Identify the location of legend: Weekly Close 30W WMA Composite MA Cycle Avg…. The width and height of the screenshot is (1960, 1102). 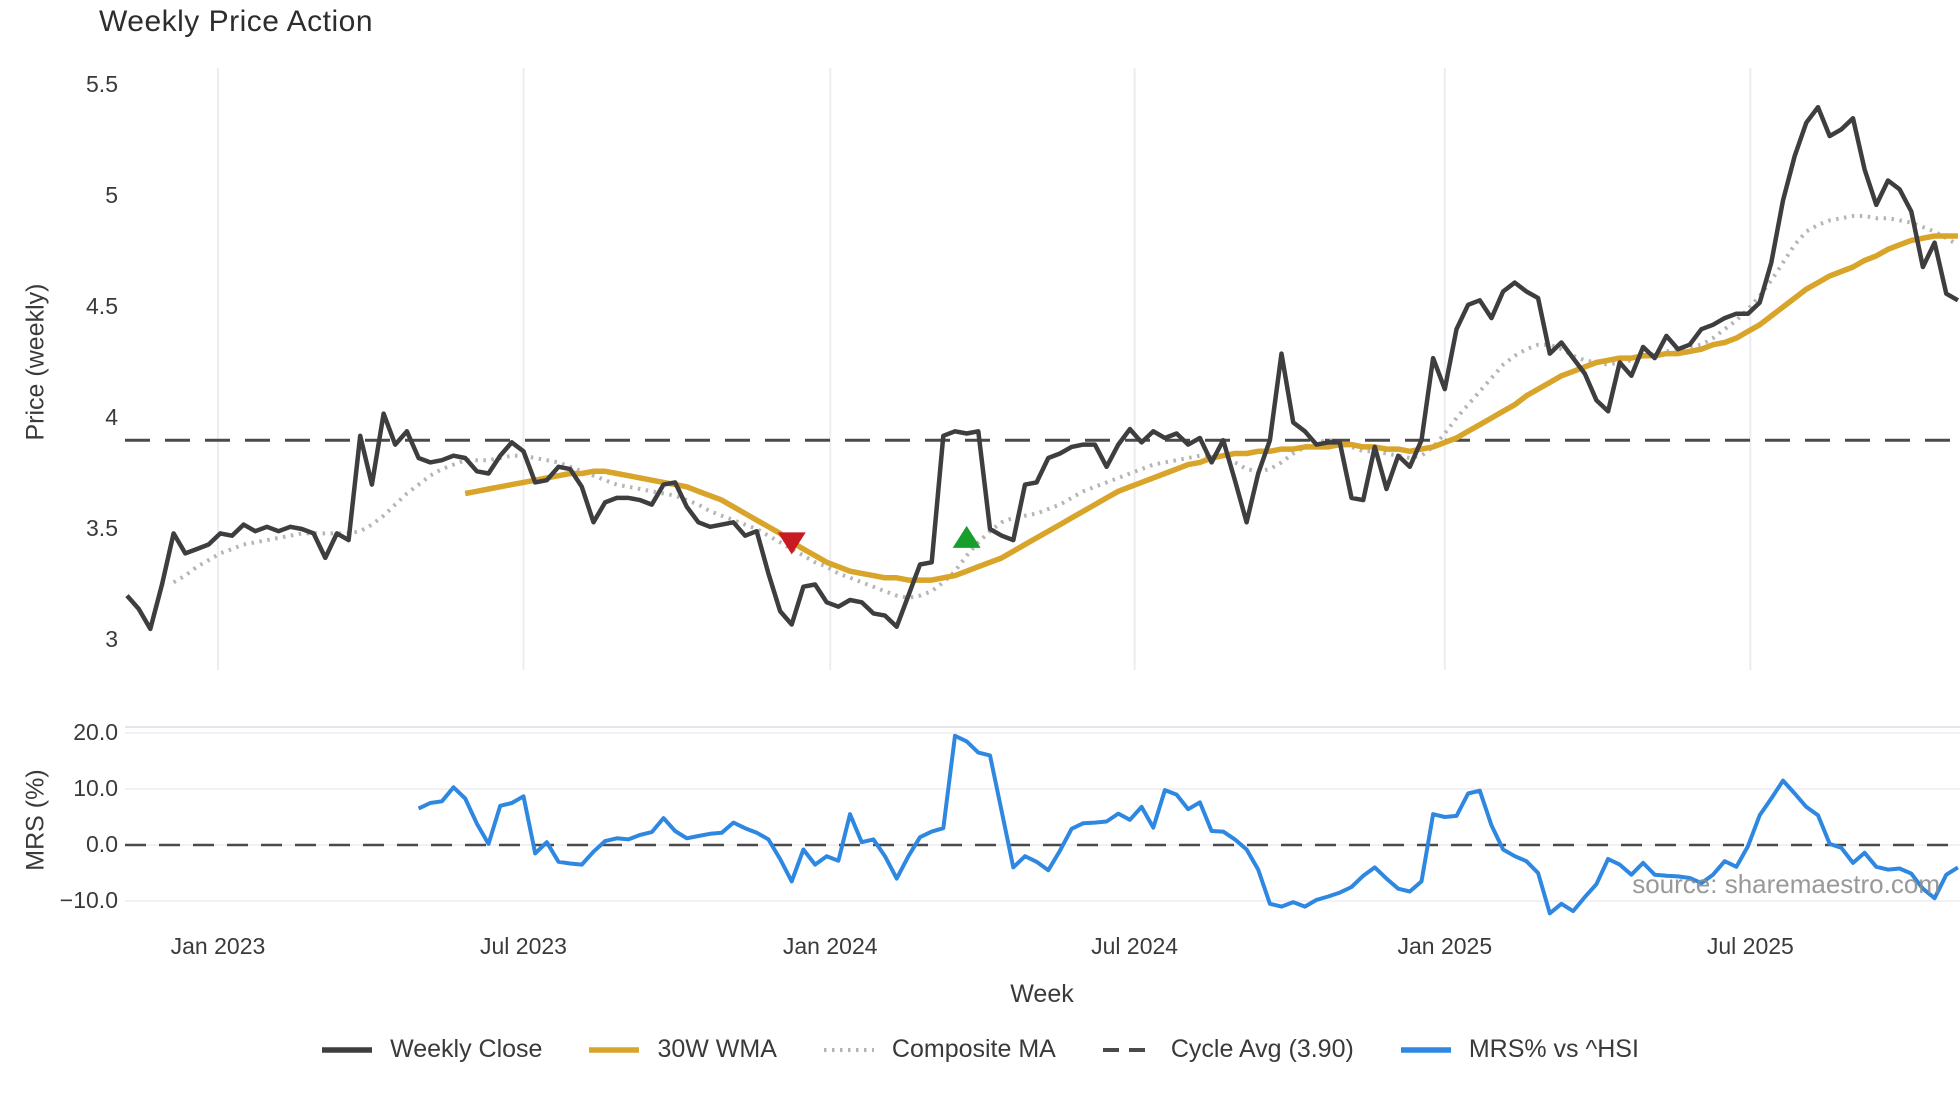
(980, 1049).